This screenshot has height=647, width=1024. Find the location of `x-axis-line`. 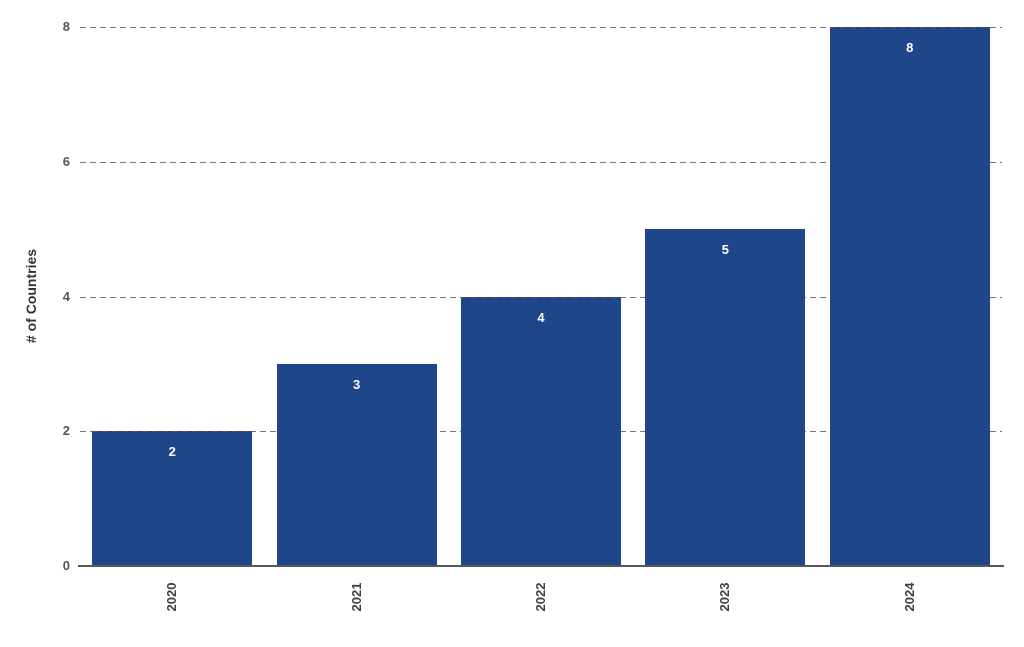

x-axis-line is located at coordinates (541, 566).